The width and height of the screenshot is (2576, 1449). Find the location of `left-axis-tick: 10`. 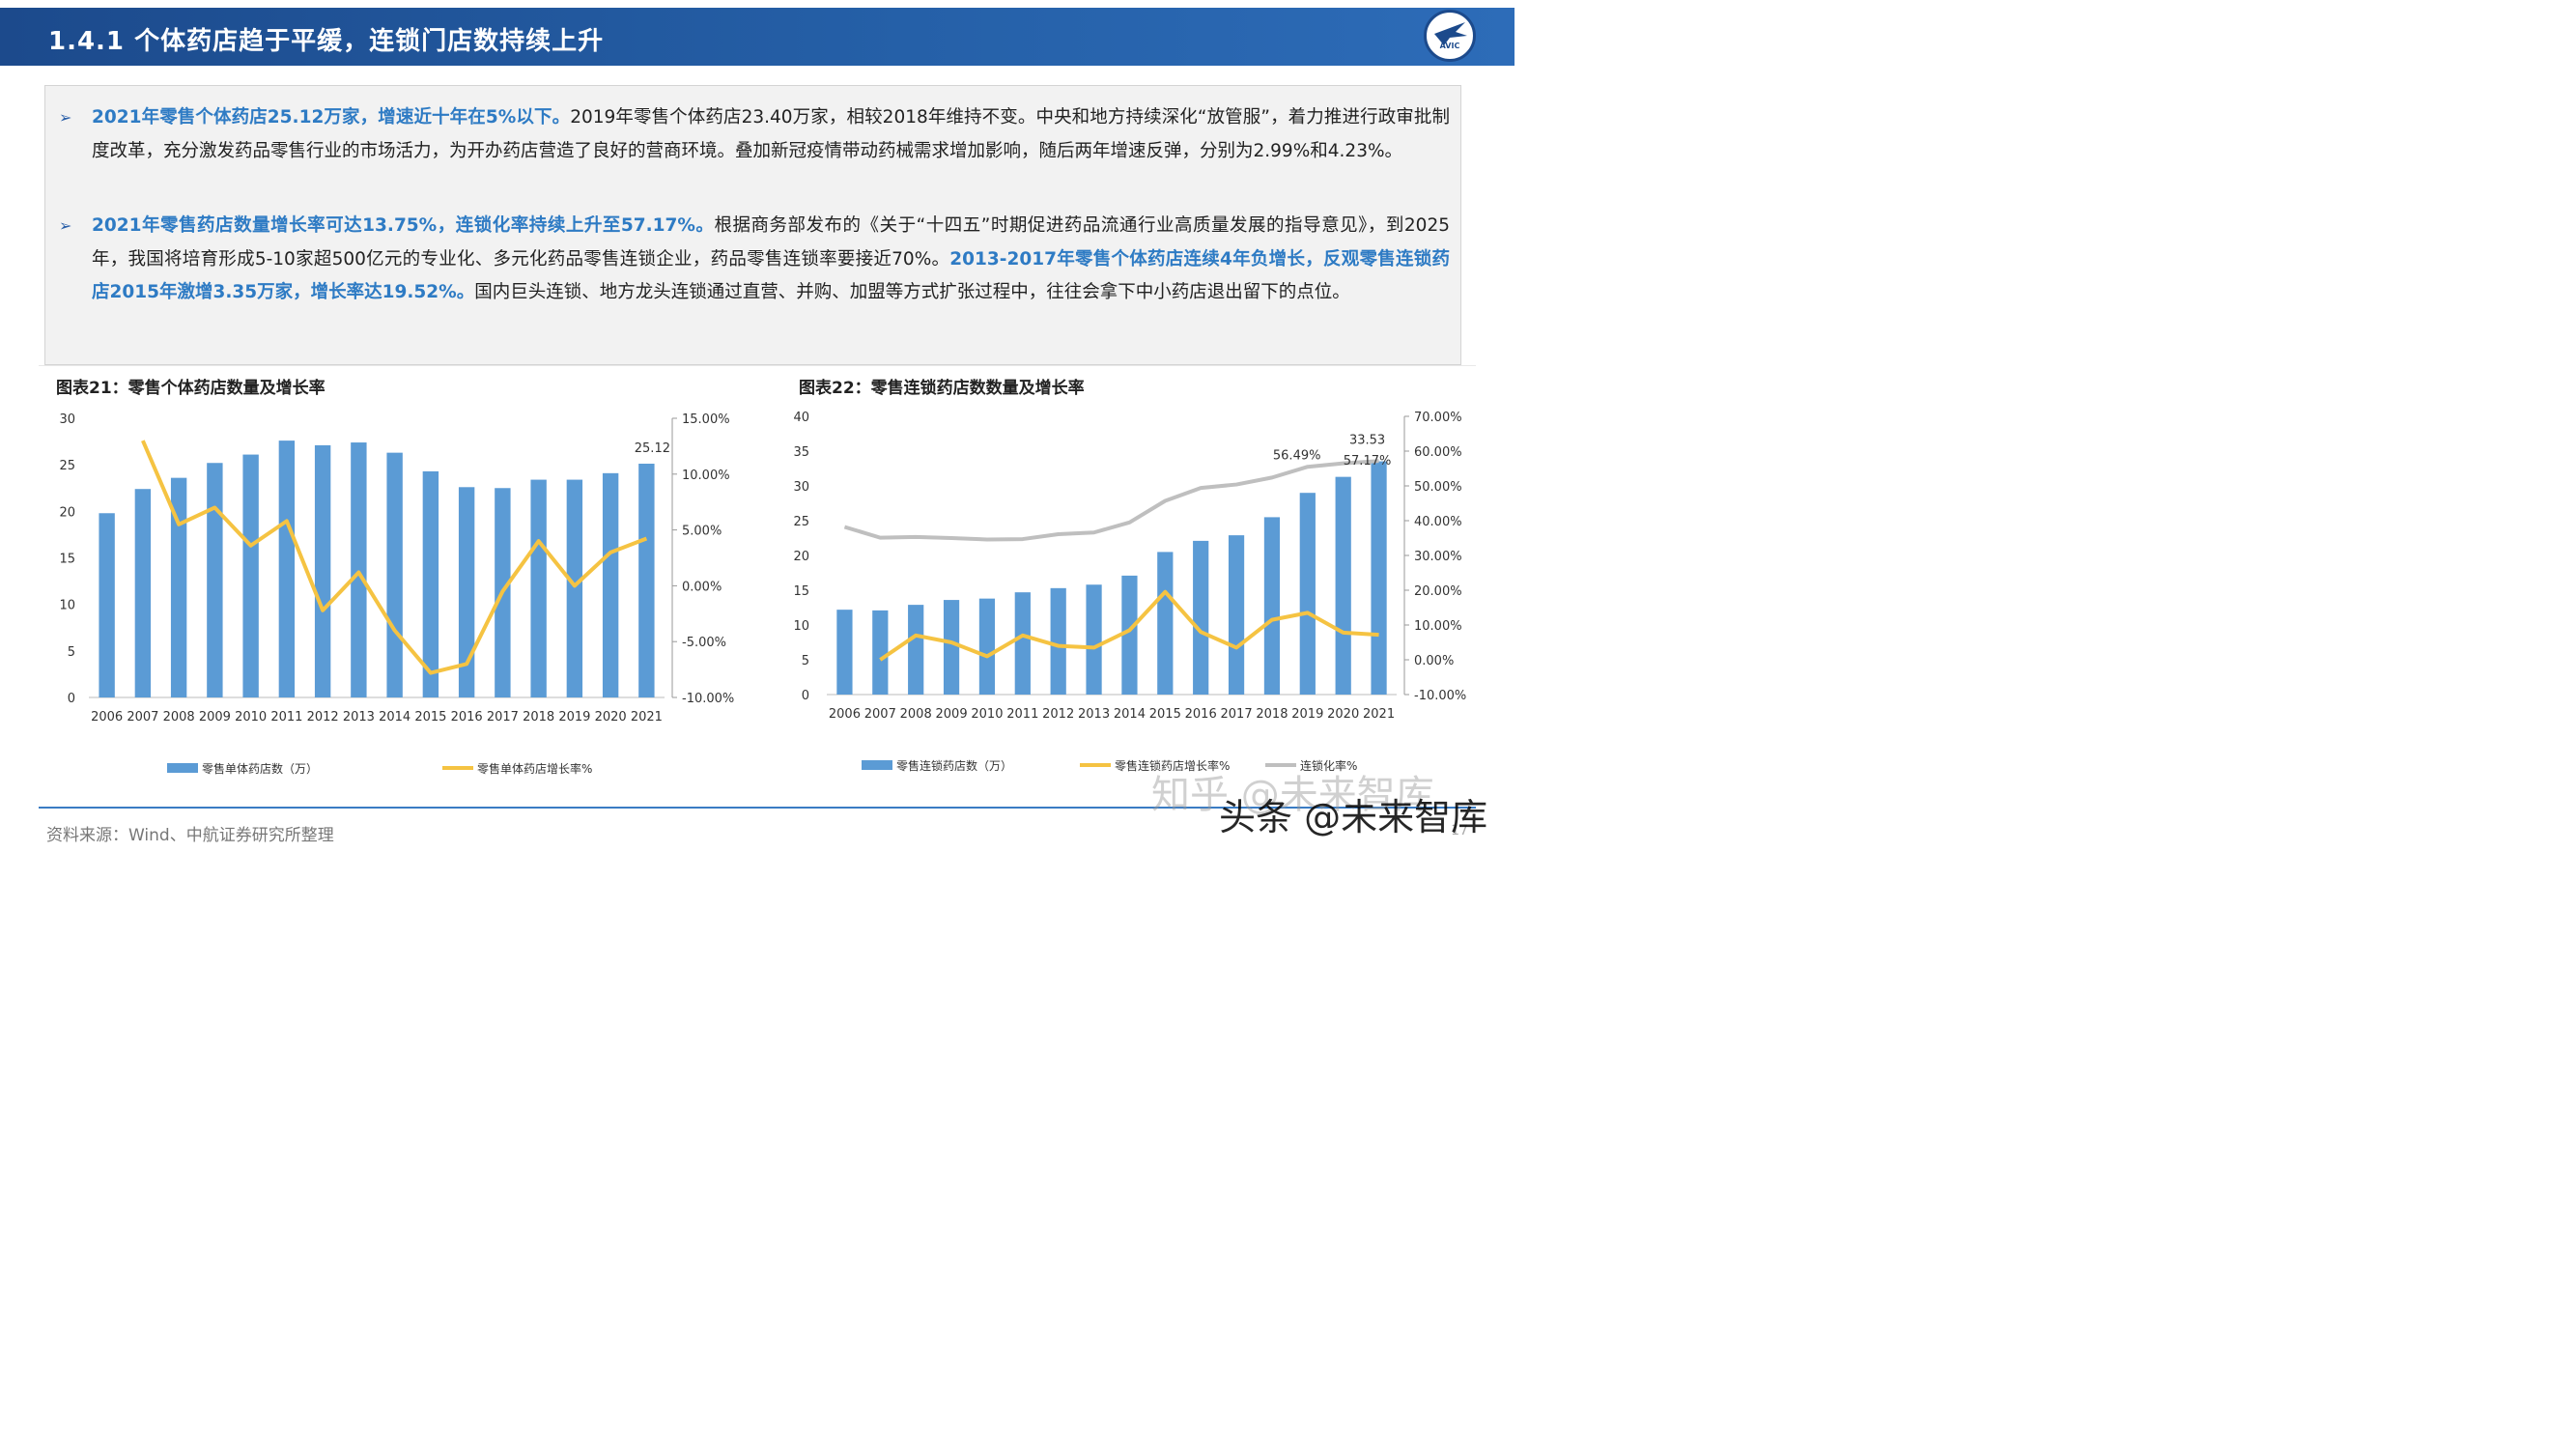

left-axis-tick: 10 is located at coordinates (67, 606).